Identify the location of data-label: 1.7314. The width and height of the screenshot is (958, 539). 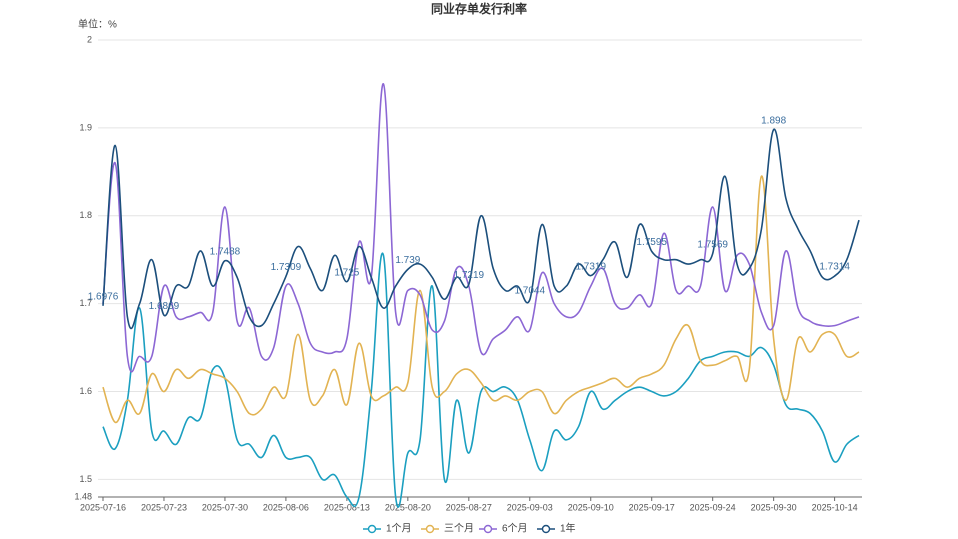
(834, 267).